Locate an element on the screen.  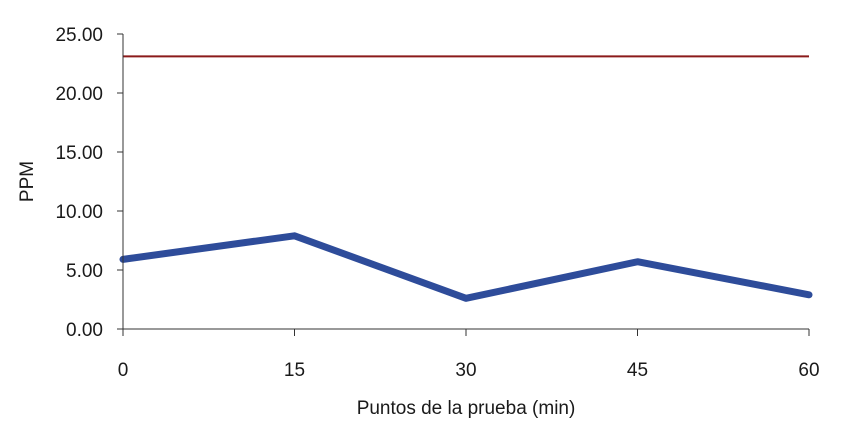
y-tick-label: 20.00 is located at coordinates (79, 94).